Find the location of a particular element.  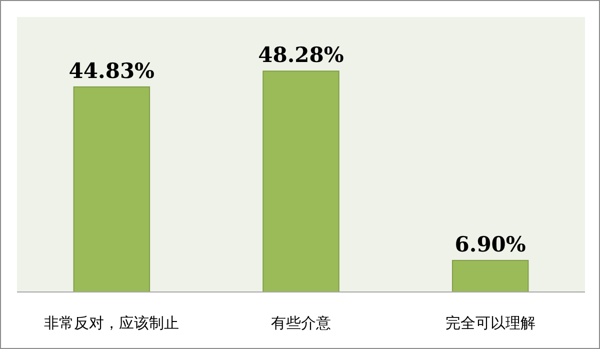

data-label: 44.83% is located at coordinates (111, 70).